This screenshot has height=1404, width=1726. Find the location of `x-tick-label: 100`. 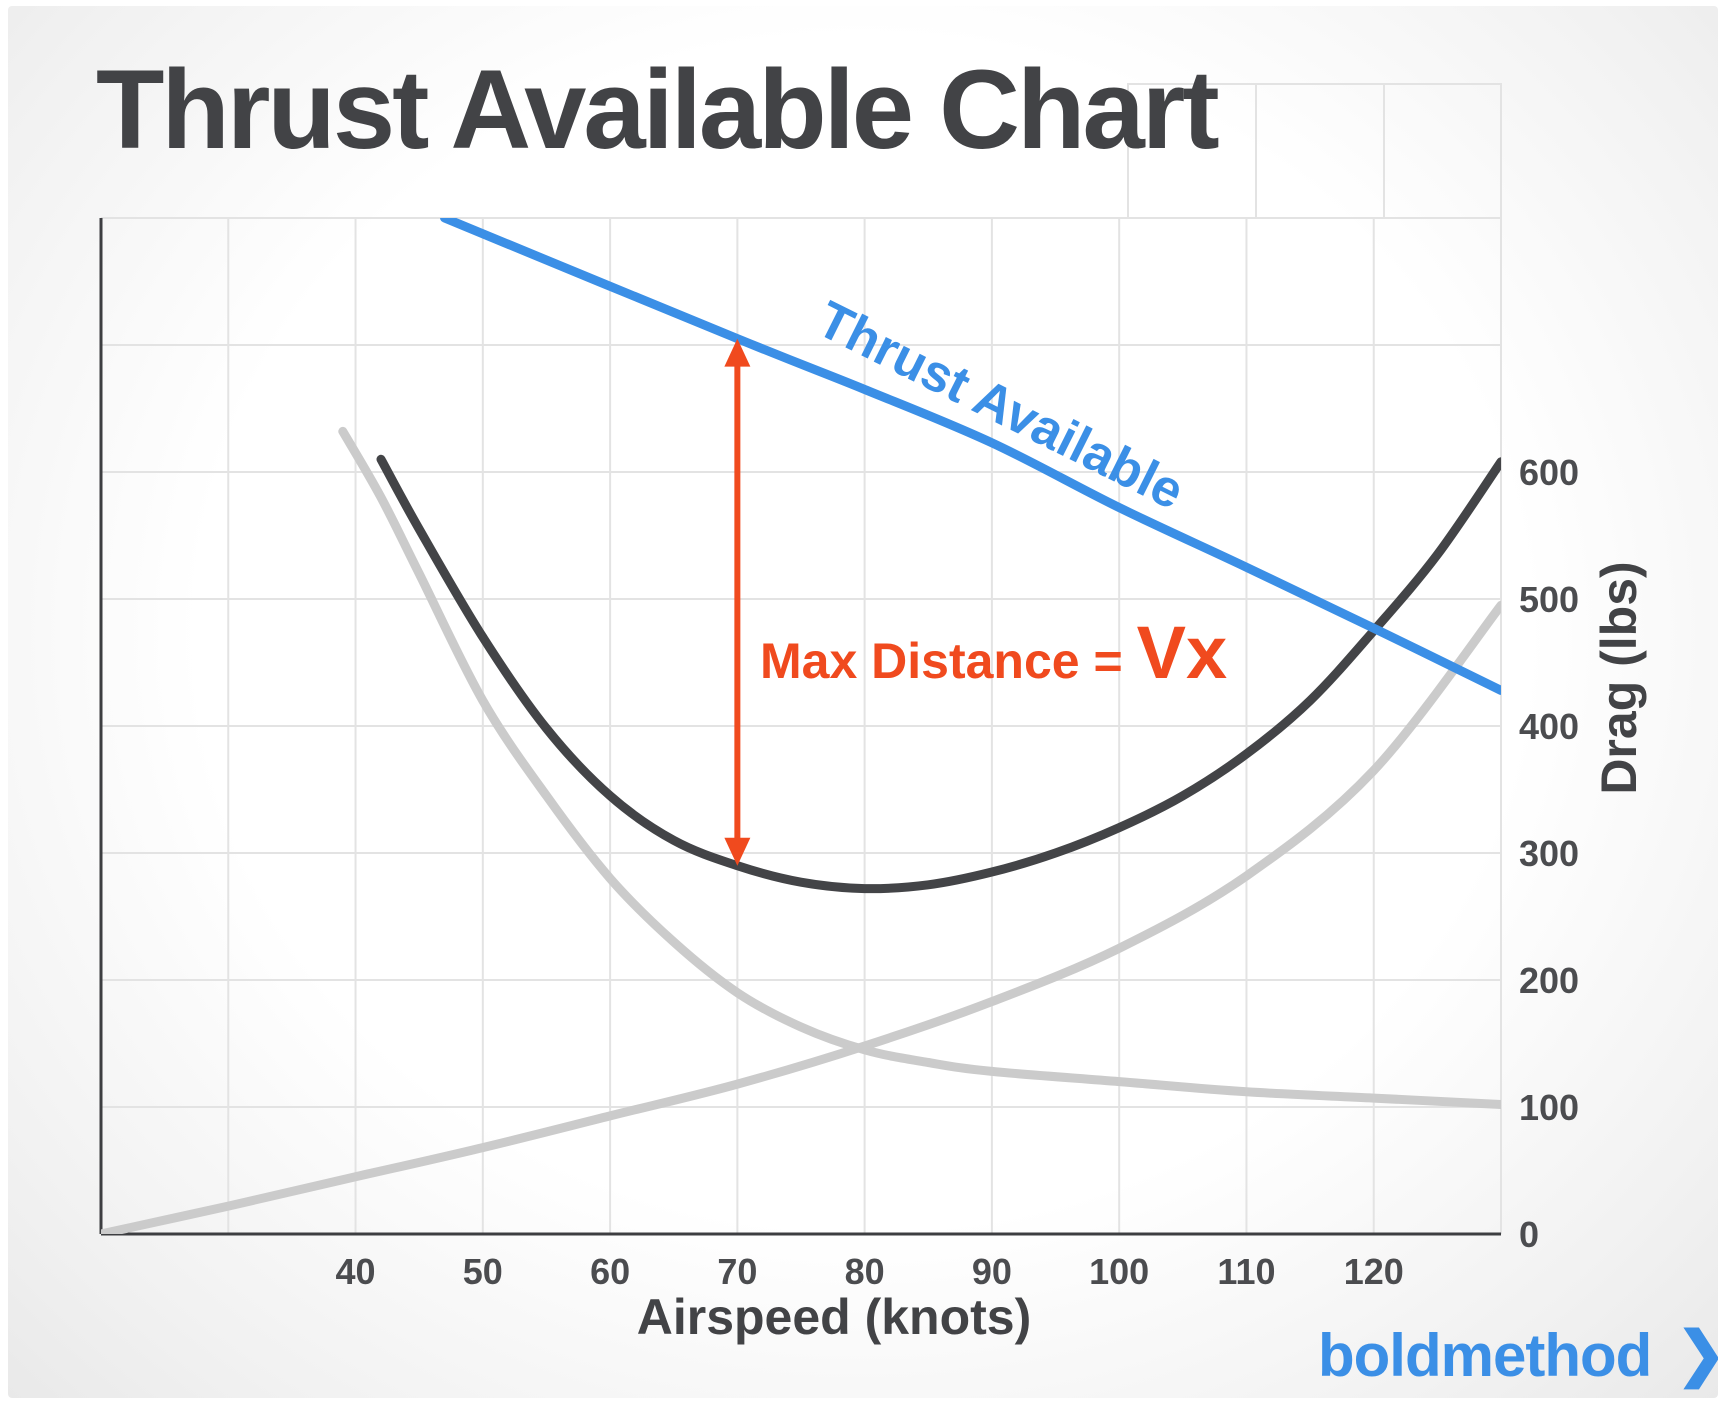

x-tick-label: 100 is located at coordinates (1119, 1271).